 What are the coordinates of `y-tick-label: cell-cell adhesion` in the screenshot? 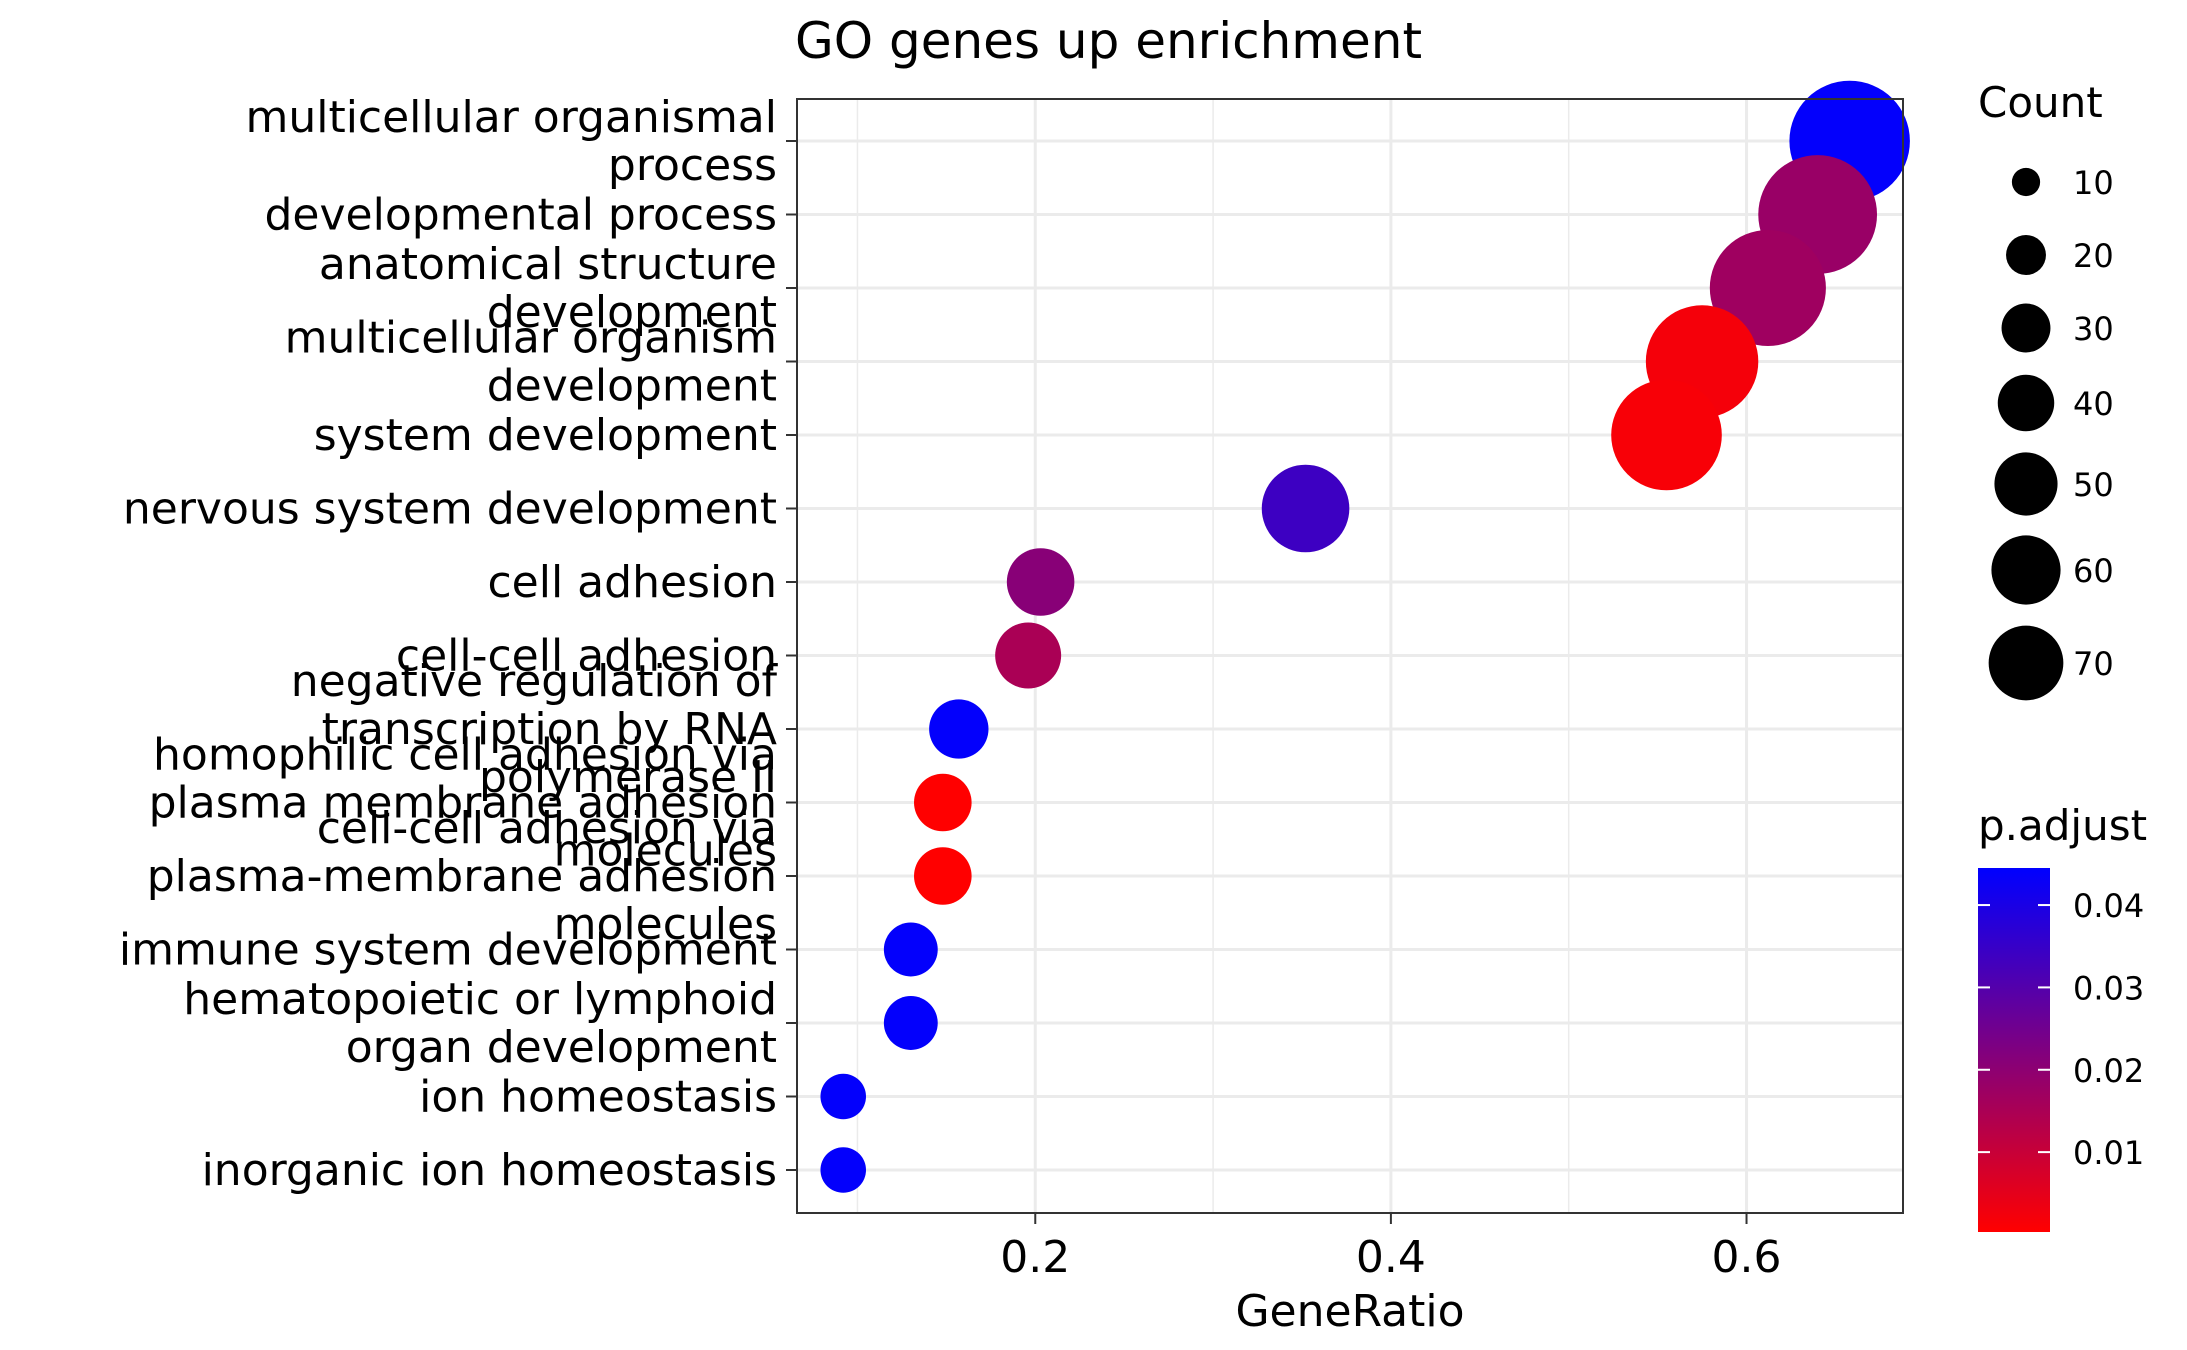 It's located at (586, 656).